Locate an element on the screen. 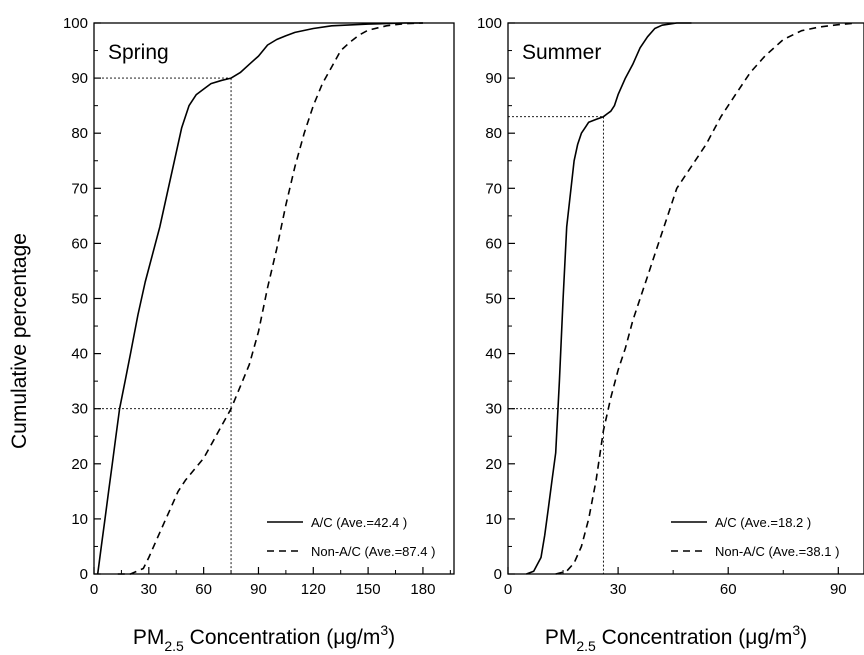 This screenshot has height=655, width=864. panel-title: Summer is located at coordinates (561, 52).